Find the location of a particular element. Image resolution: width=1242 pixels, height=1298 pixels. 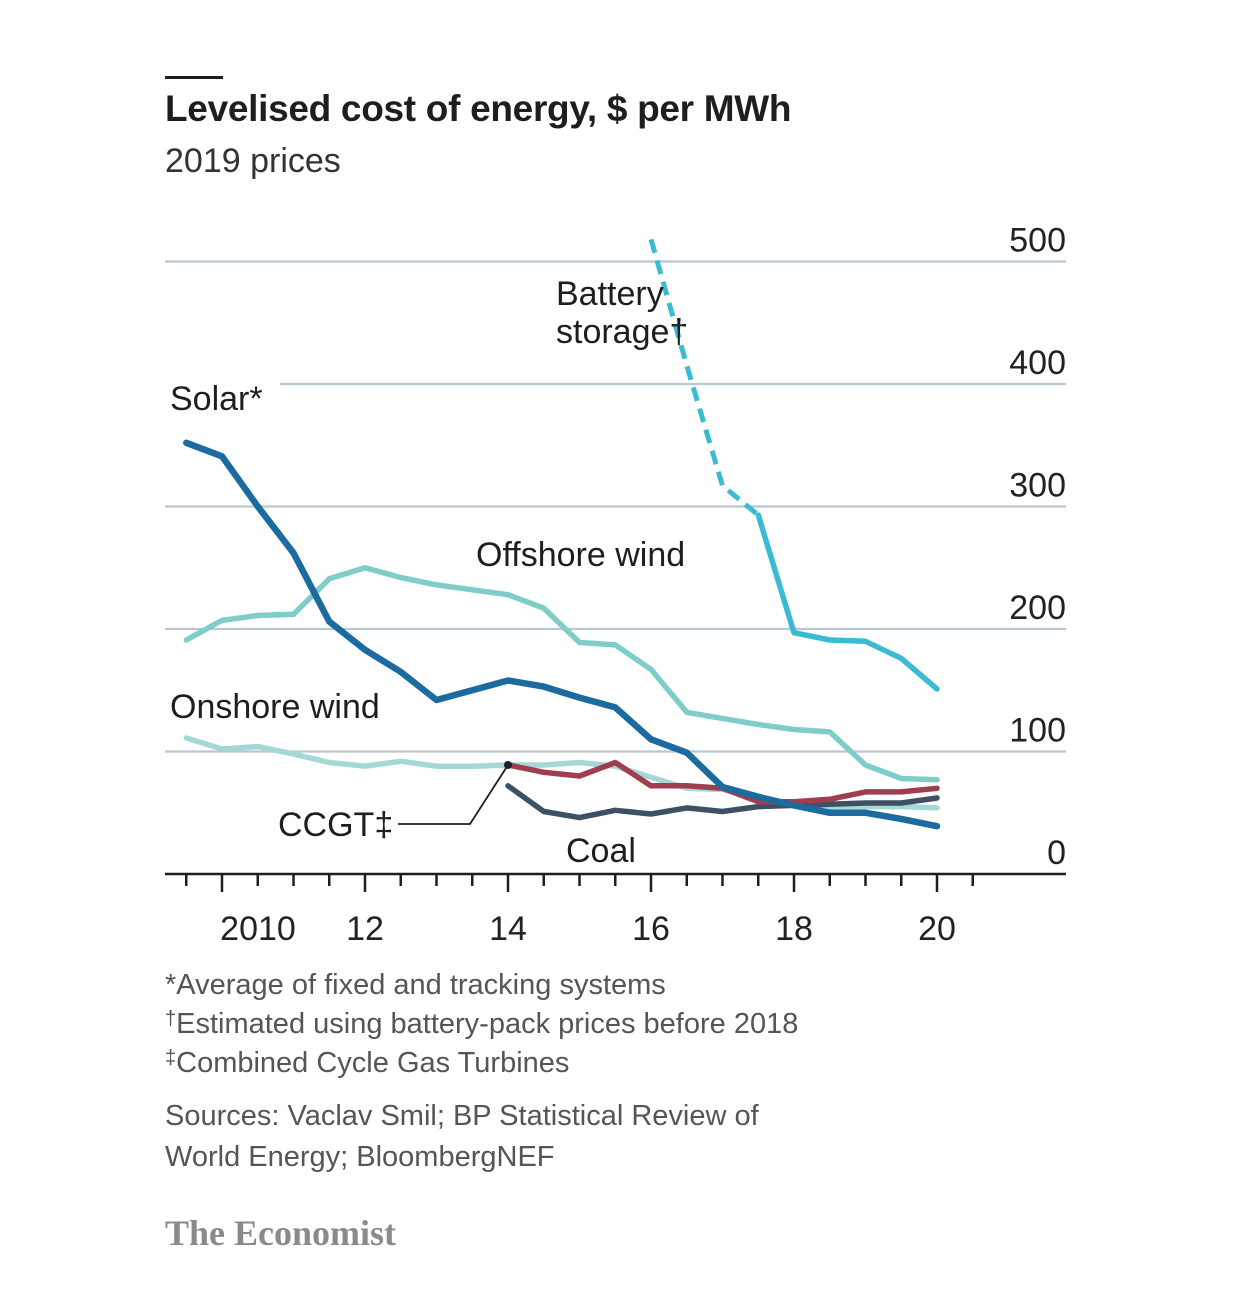

footnote-symbol: * is located at coordinates (171, 985).